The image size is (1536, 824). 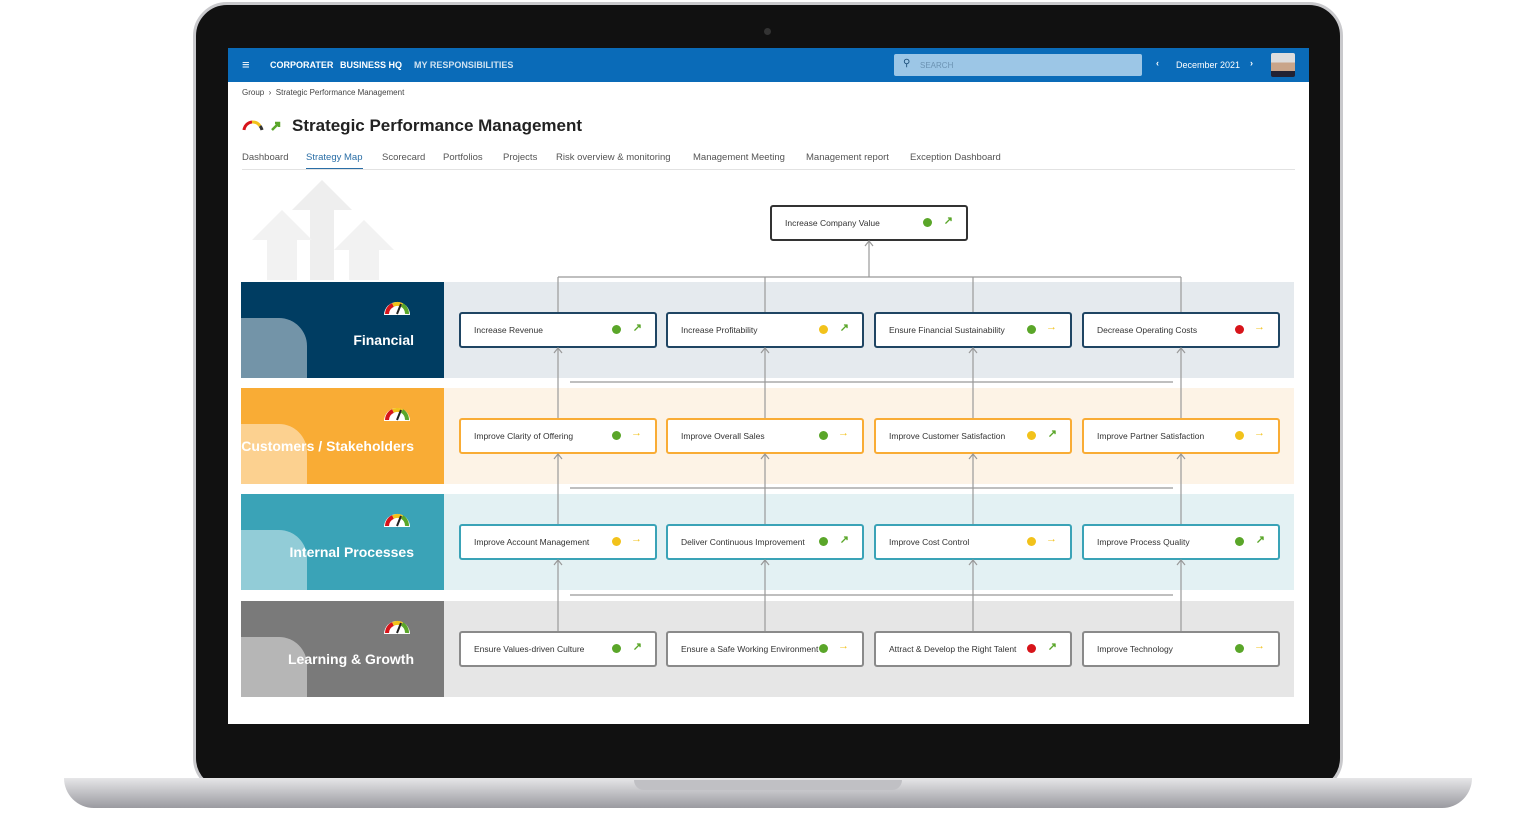 I want to click on objective-node: Improve Clarity of Offering →, so click(x=558, y=436).